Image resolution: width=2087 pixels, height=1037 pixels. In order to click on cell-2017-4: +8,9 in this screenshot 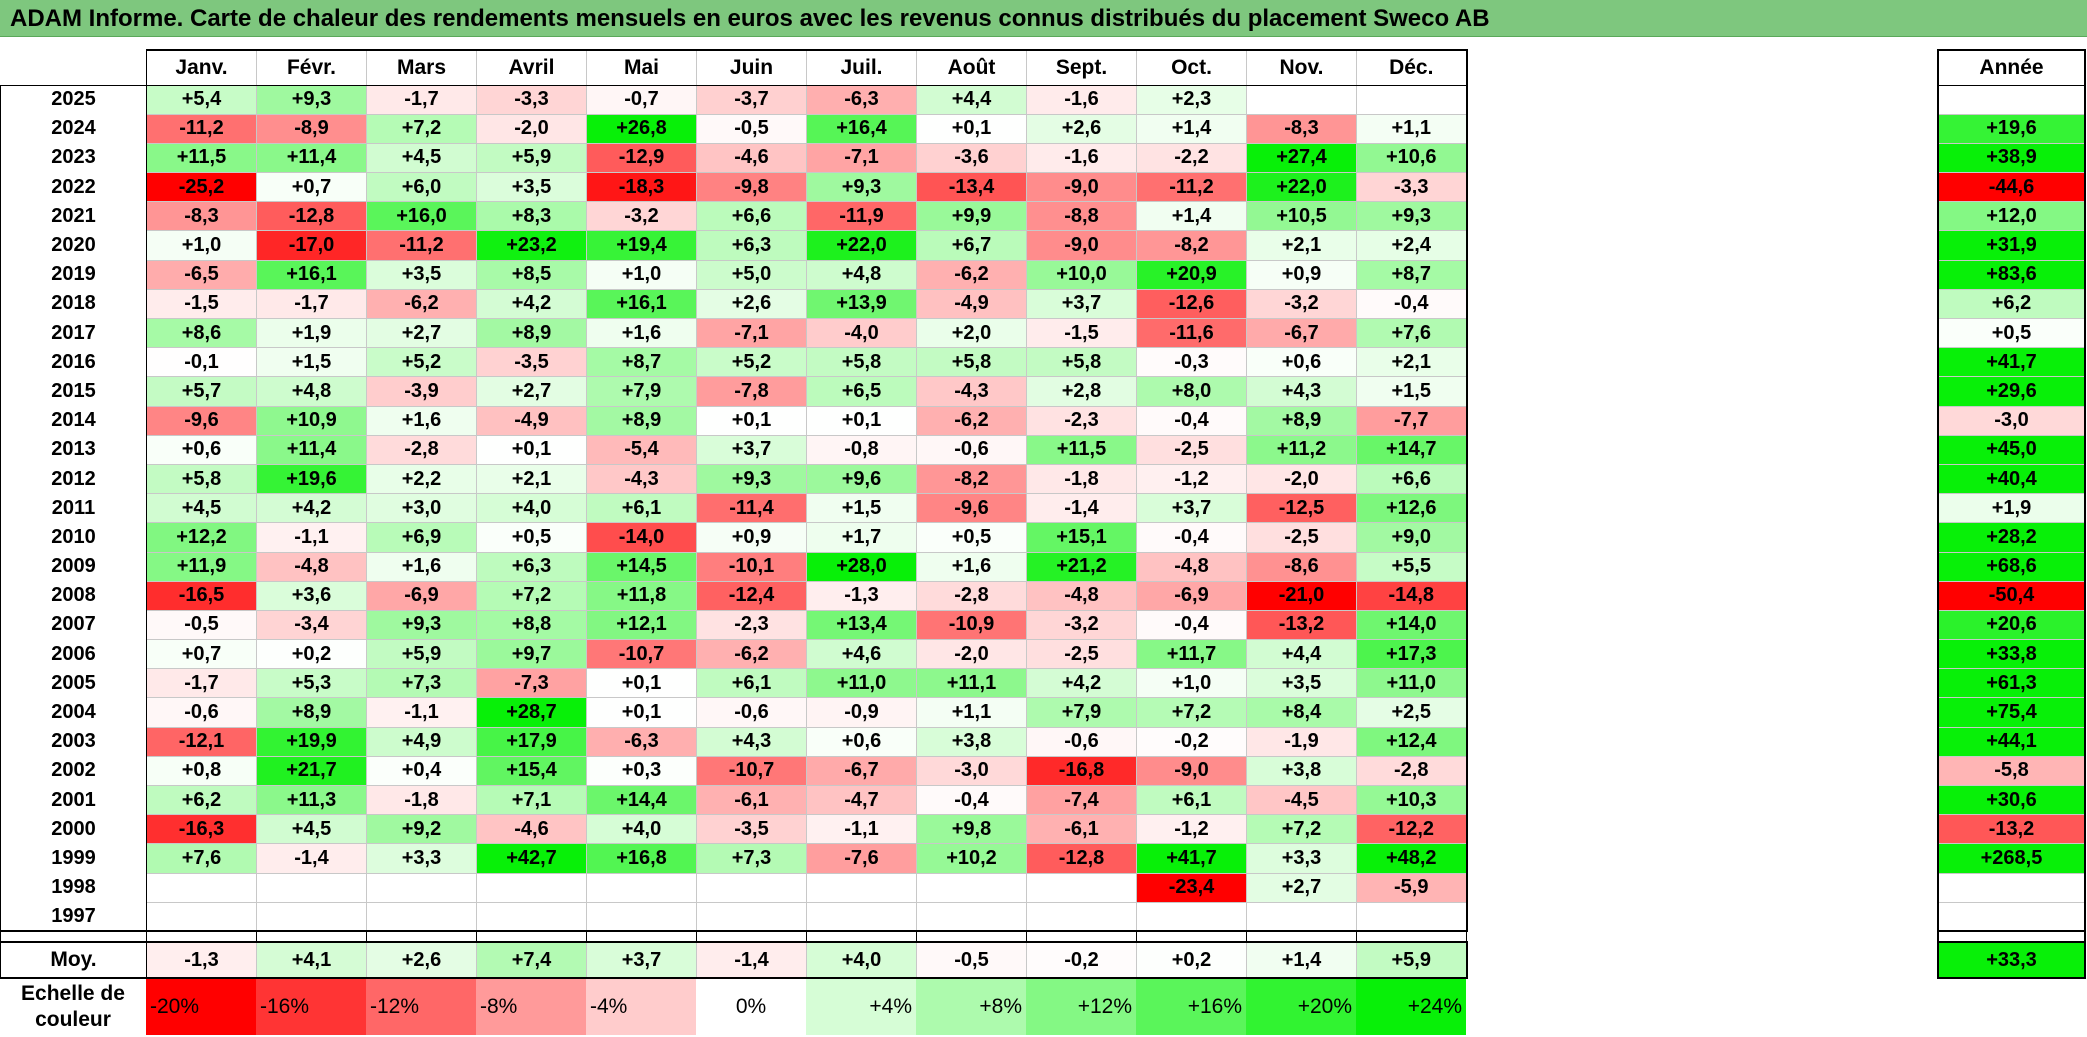, I will do `click(531, 333)`.